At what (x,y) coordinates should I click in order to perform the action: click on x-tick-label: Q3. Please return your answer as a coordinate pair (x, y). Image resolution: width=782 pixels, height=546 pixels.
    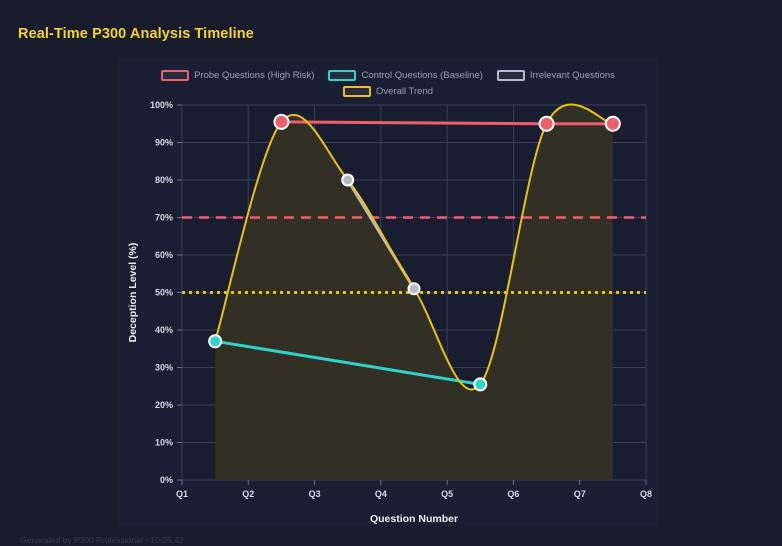
    Looking at the image, I should click on (315, 494).